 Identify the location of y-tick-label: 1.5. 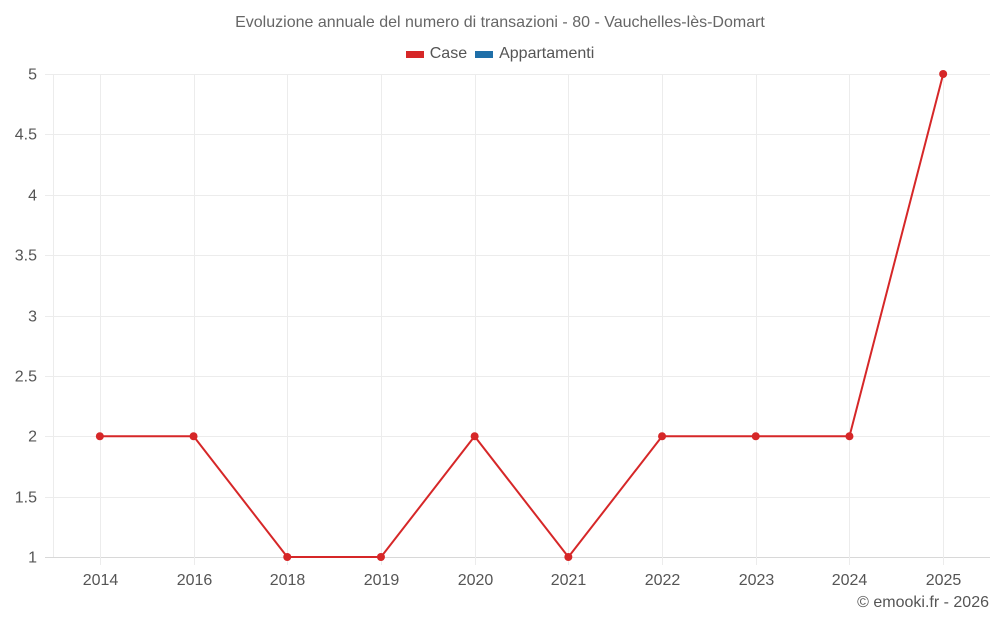
(26, 498).